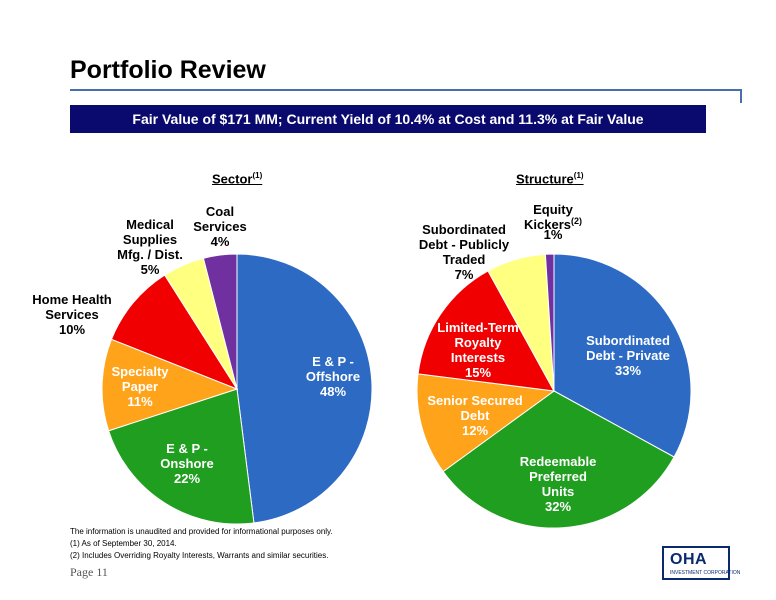  I want to click on sector-chart-title-text: Sector, so click(232, 179).